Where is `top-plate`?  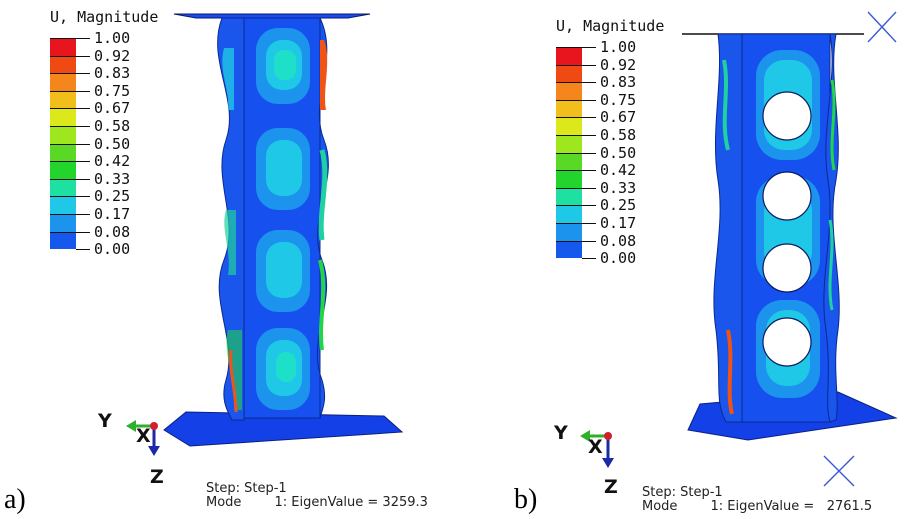 top-plate is located at coordinates (272, 16).